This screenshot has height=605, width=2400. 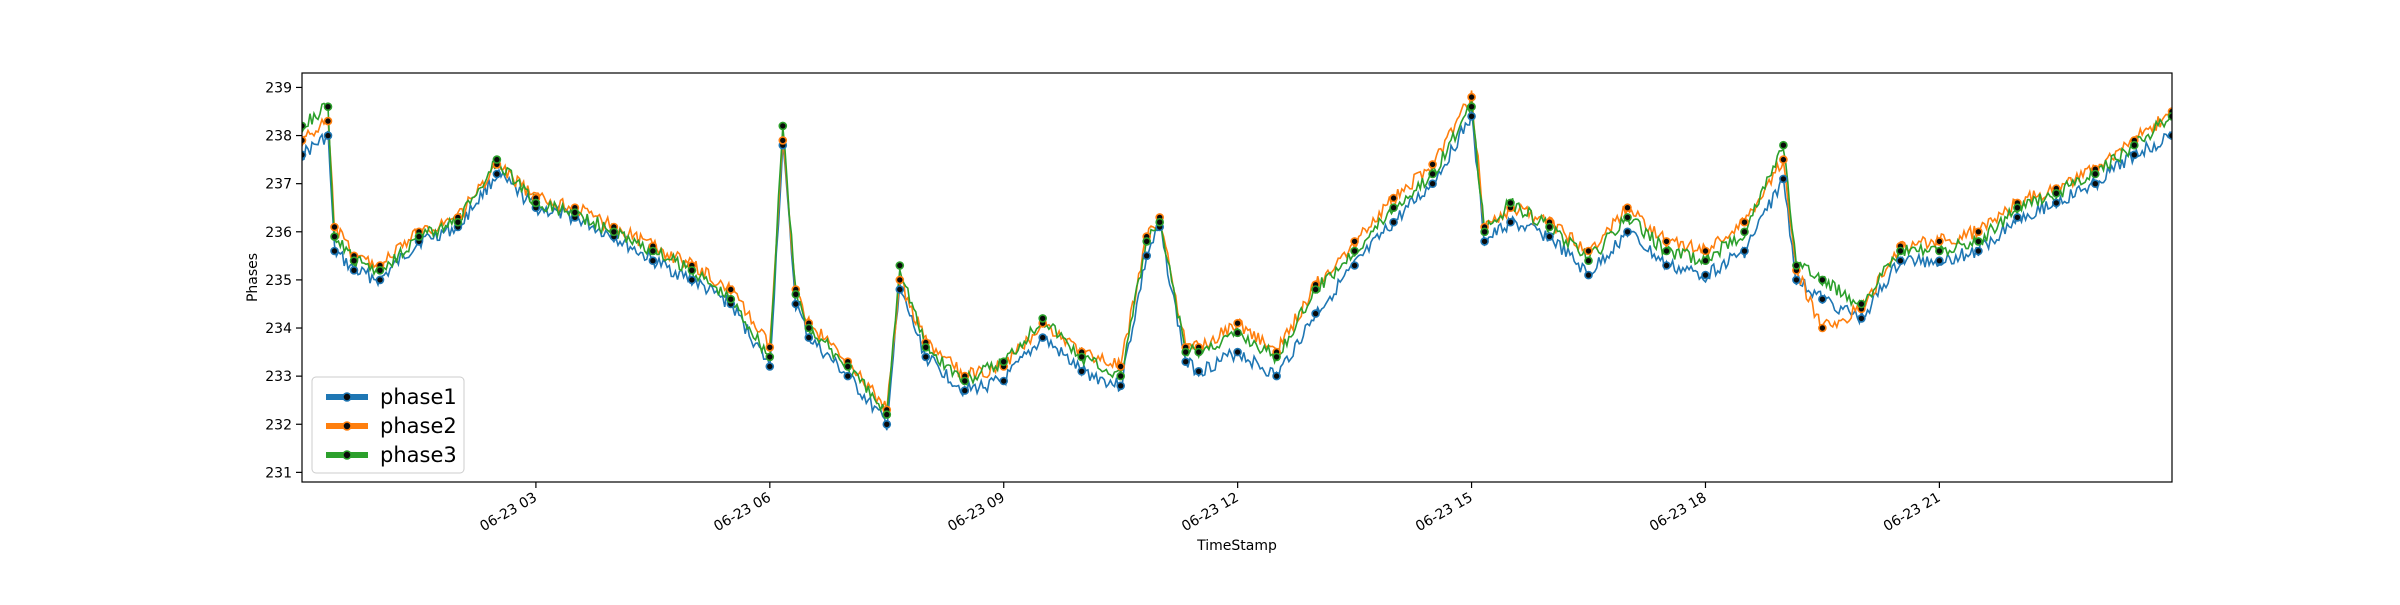 I want to click on x-tick-label: 06-23 18, so click(x=1678, y=512).